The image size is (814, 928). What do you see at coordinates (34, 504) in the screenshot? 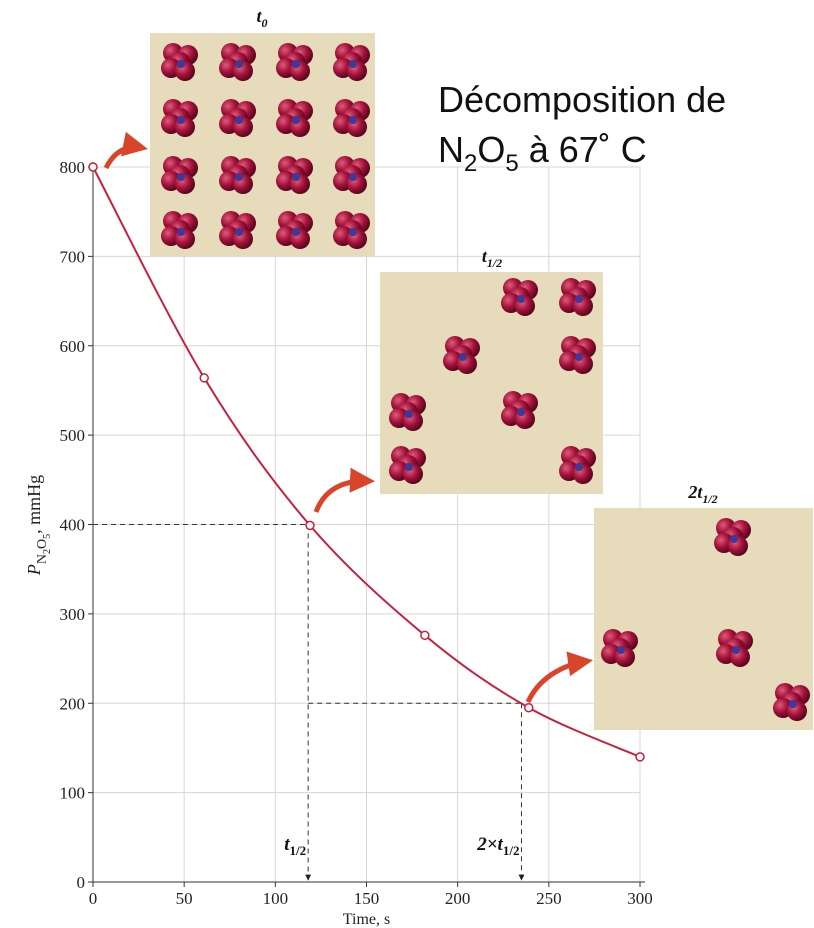
I see `y-label-part: , mmHg` at bounding box center [34, 504].